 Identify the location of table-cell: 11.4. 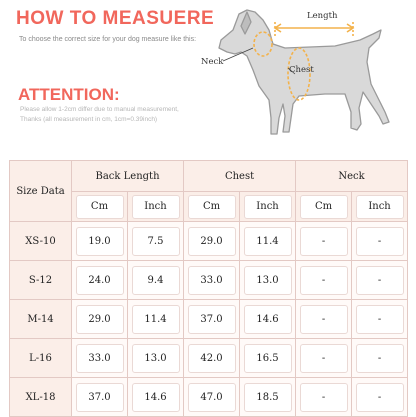
(268, 241).